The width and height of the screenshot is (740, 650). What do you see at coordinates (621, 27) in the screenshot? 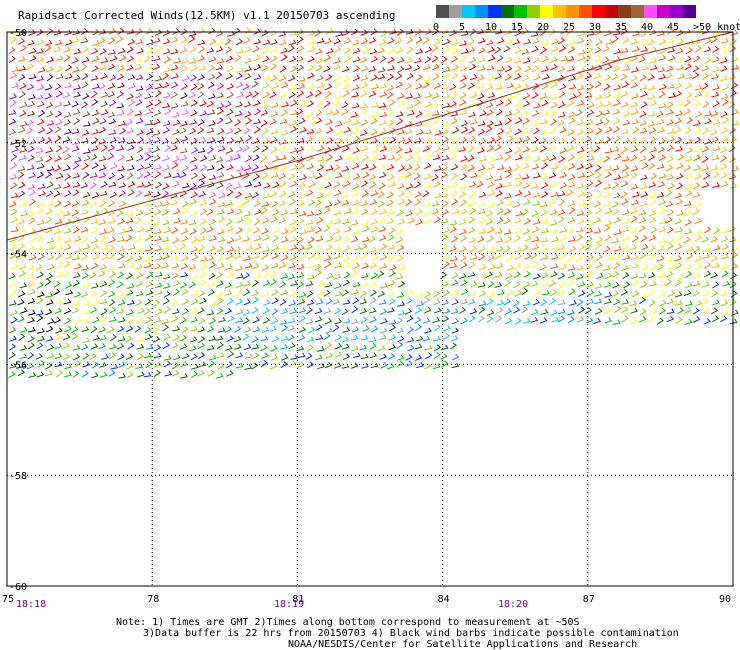
I see `scale-label: 35` at bounding box center [621, 27].